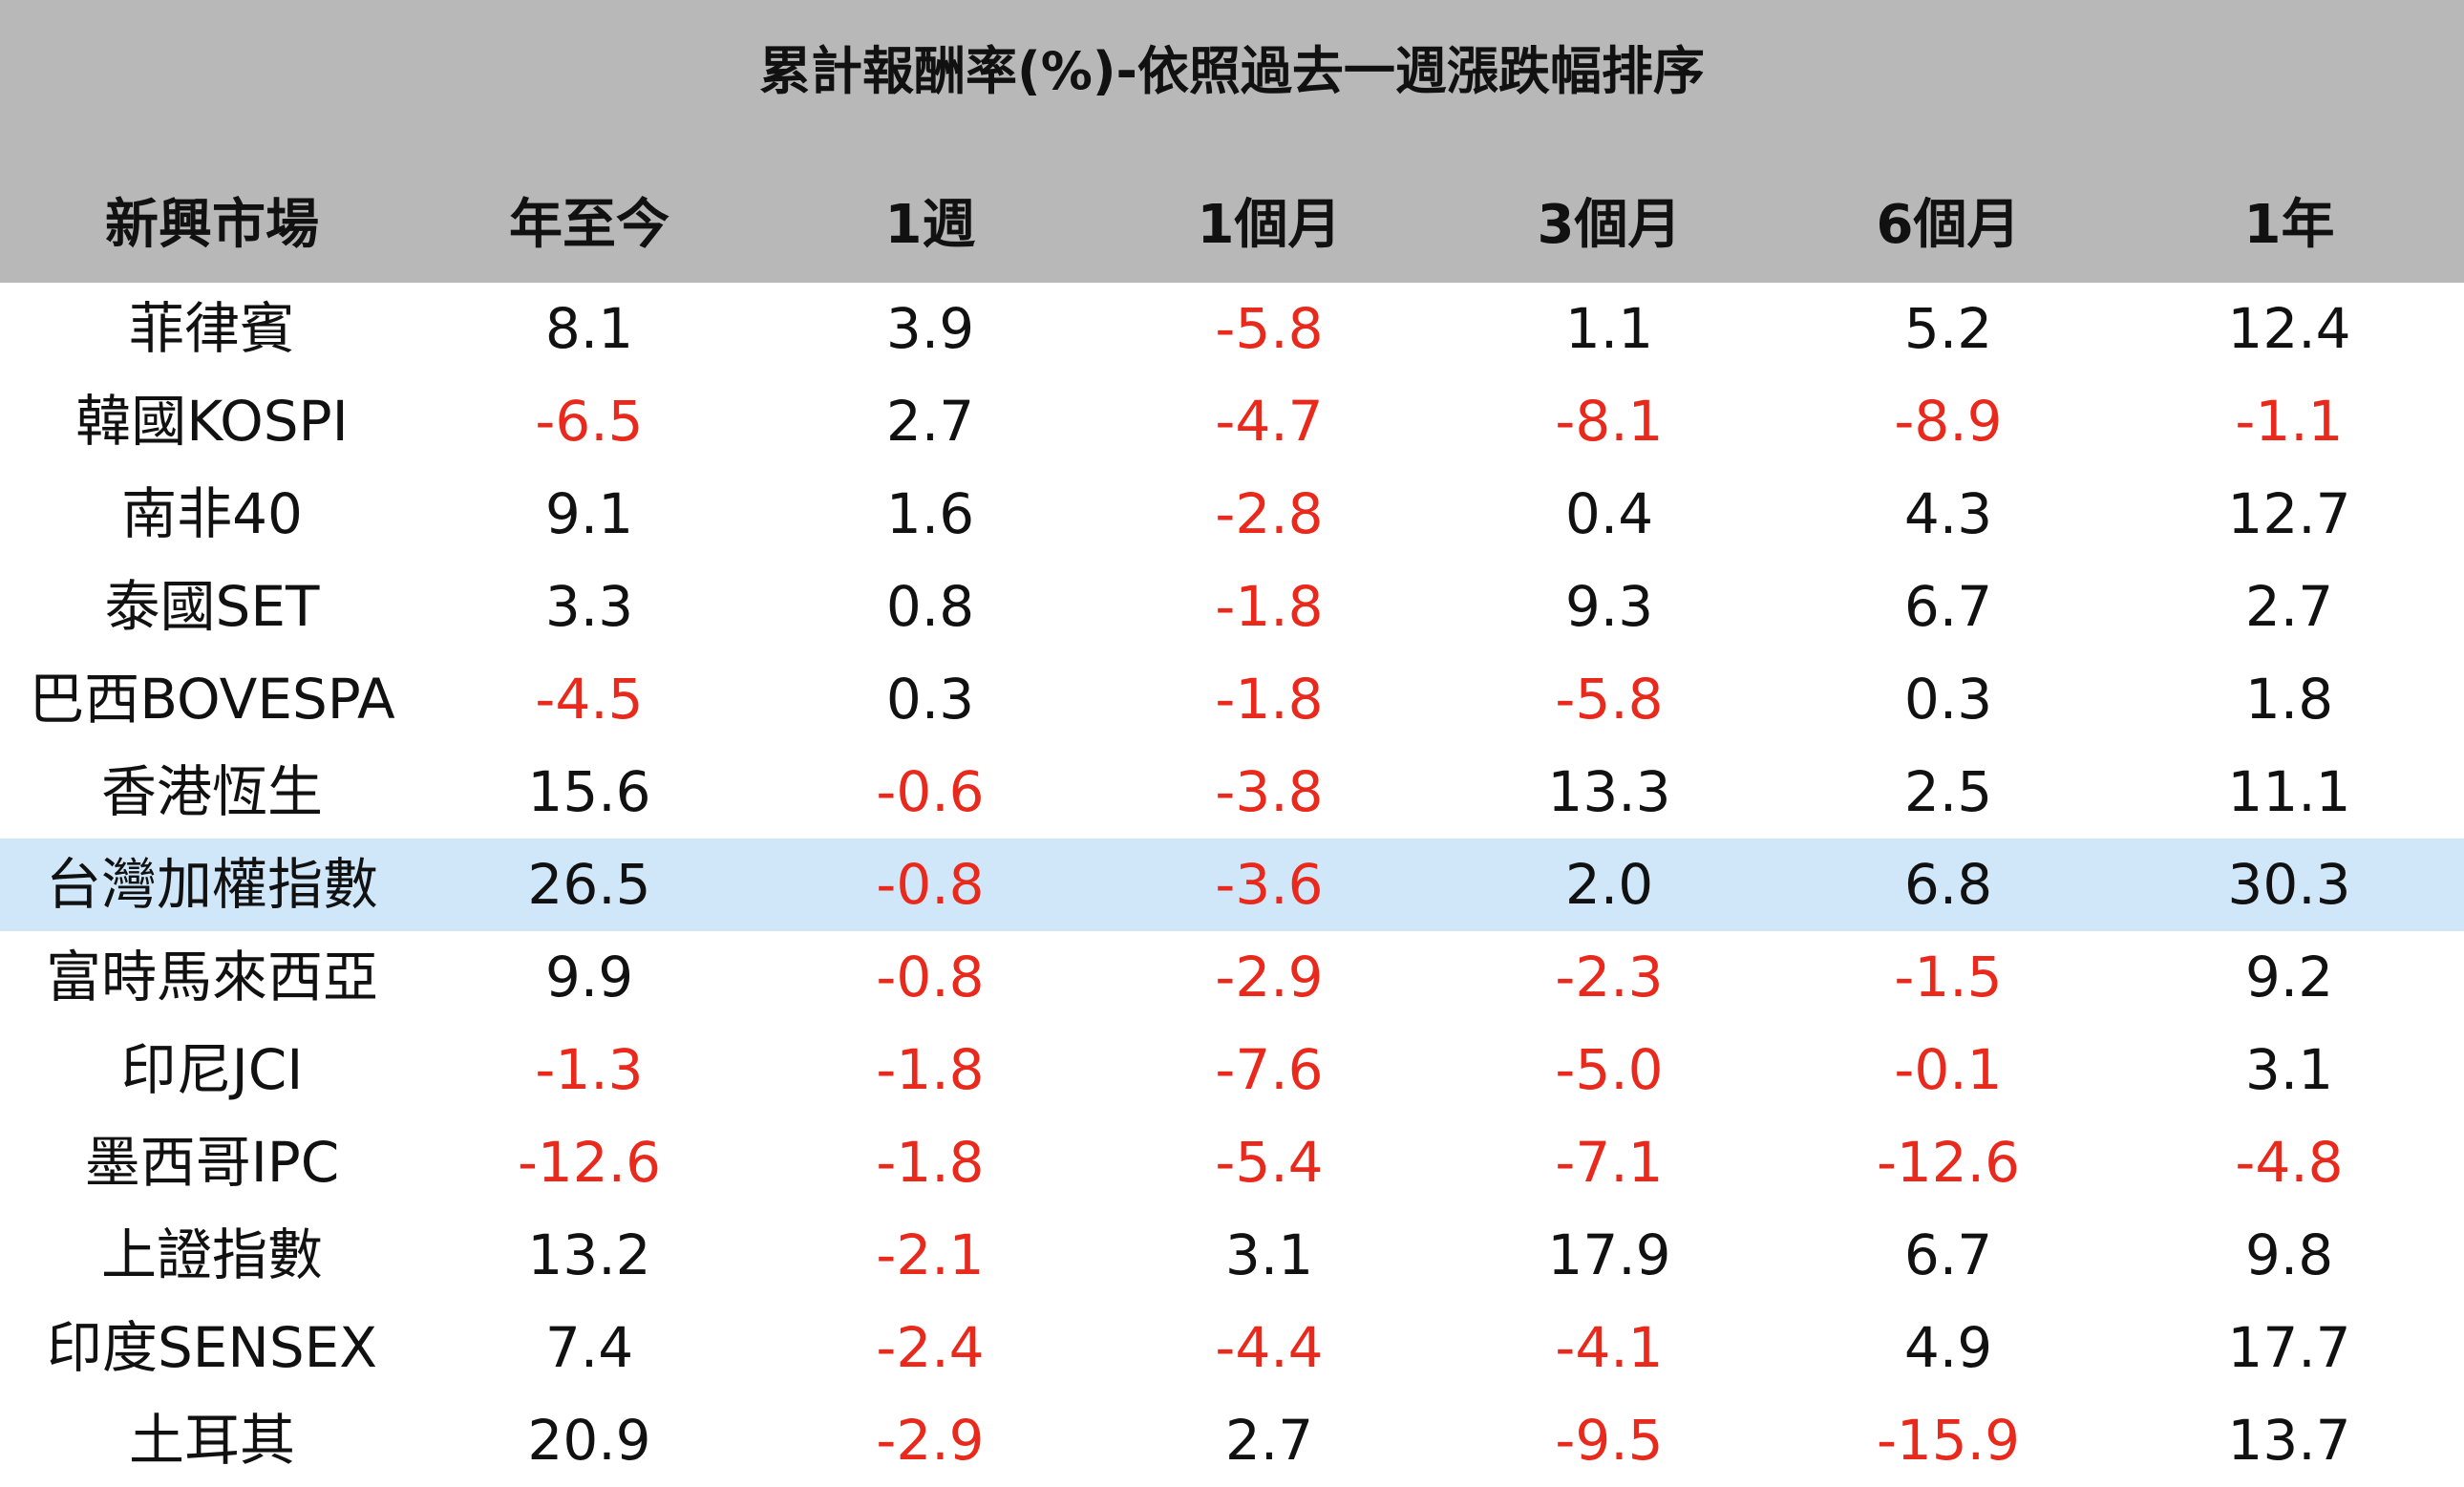 The image size is (2464, 1487). Describe the element at coordinates (930, 606) in the screenshot. I see `return-value: 0.8` at that location.